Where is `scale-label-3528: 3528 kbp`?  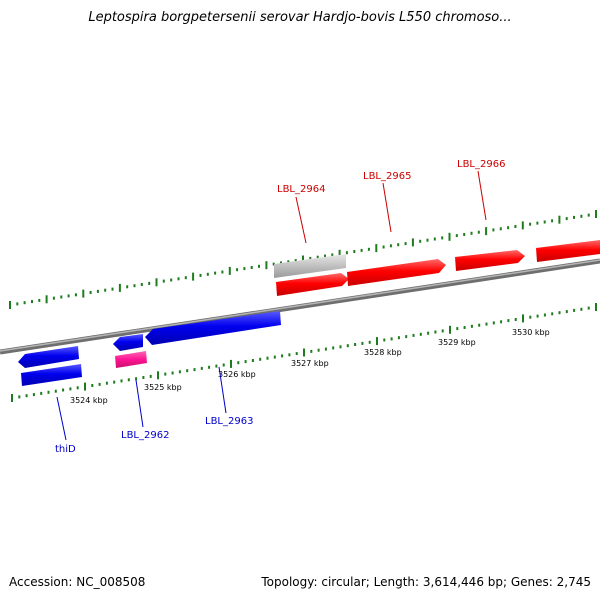
scale-label-3528: 3528 kbp is located at coordinates (383, 352).